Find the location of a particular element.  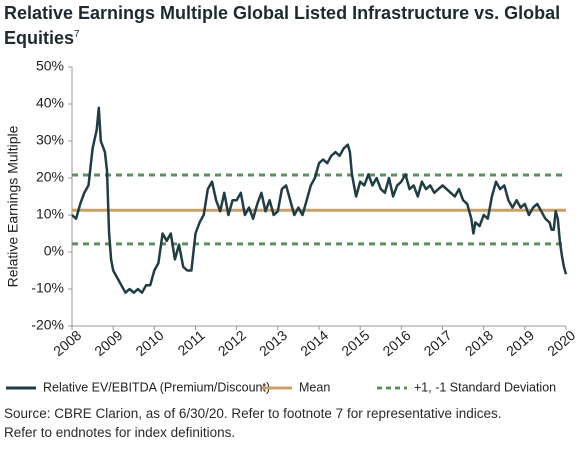

x-tick-label: 2017 is located at coordinates (438, 343).